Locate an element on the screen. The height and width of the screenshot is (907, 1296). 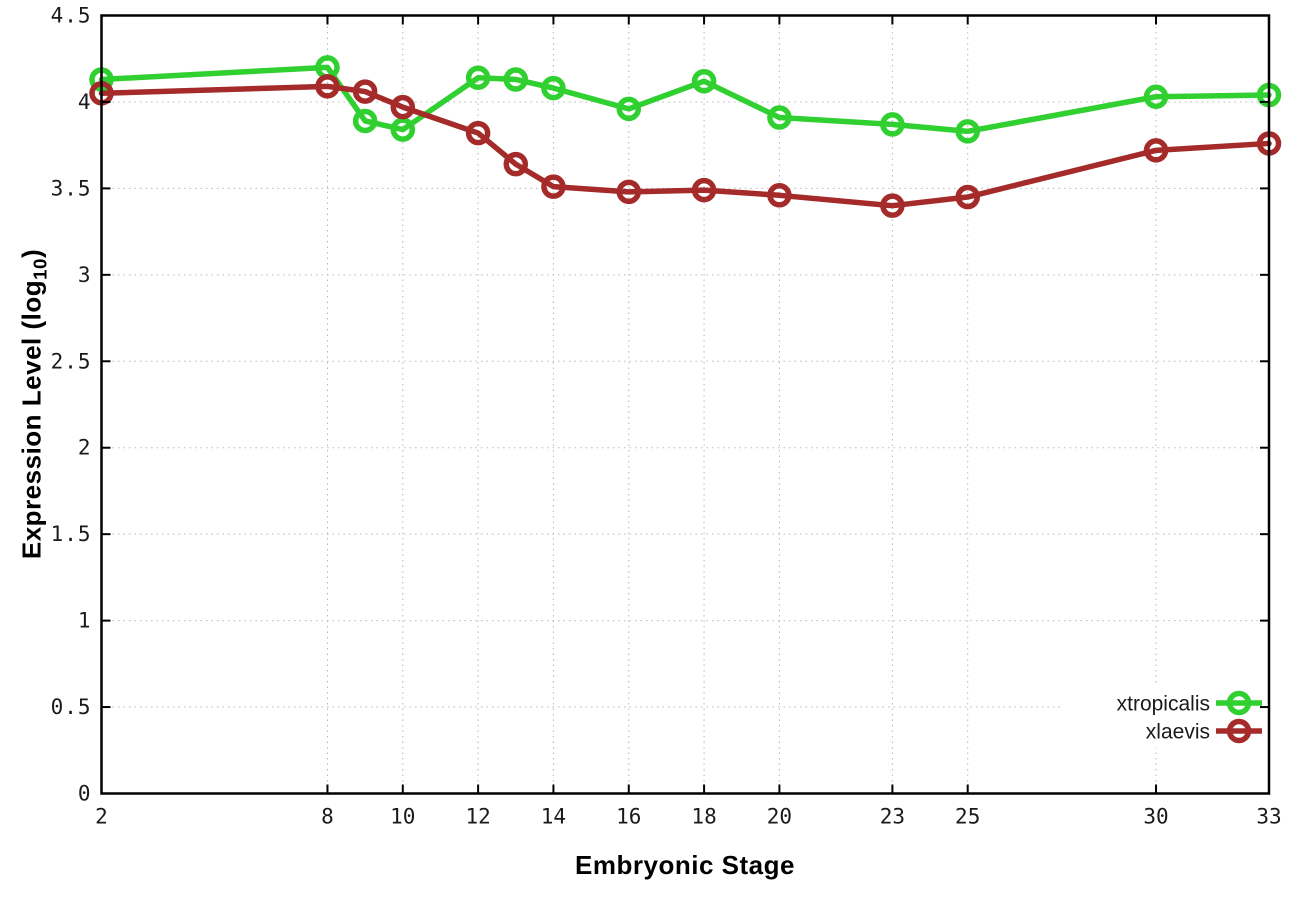
x-tick-label: 16 is located at coordinates (628, 817).